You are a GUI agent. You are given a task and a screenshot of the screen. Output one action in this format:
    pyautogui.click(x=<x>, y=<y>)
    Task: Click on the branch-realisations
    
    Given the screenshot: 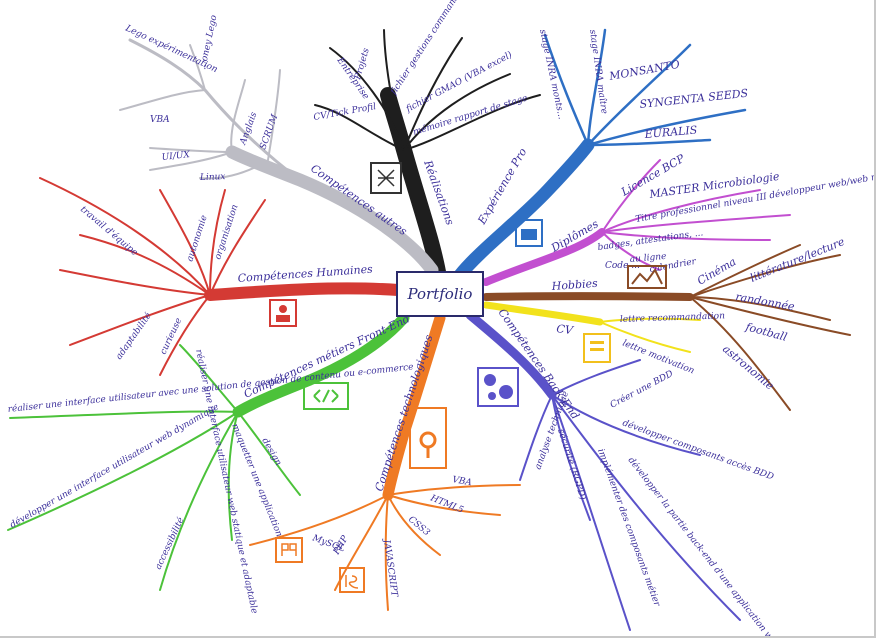 What is the action you would take?
    pyautogui.click(x=427, y=154)
    